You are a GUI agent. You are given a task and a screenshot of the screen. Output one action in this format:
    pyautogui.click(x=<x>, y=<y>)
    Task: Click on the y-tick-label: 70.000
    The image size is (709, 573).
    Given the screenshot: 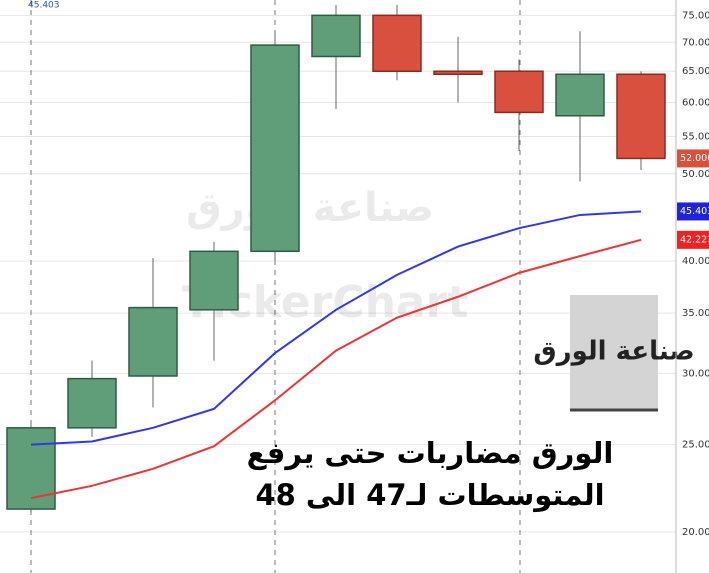 What is the action you would take?
    pyautogui.click(x=695, y=42)
    